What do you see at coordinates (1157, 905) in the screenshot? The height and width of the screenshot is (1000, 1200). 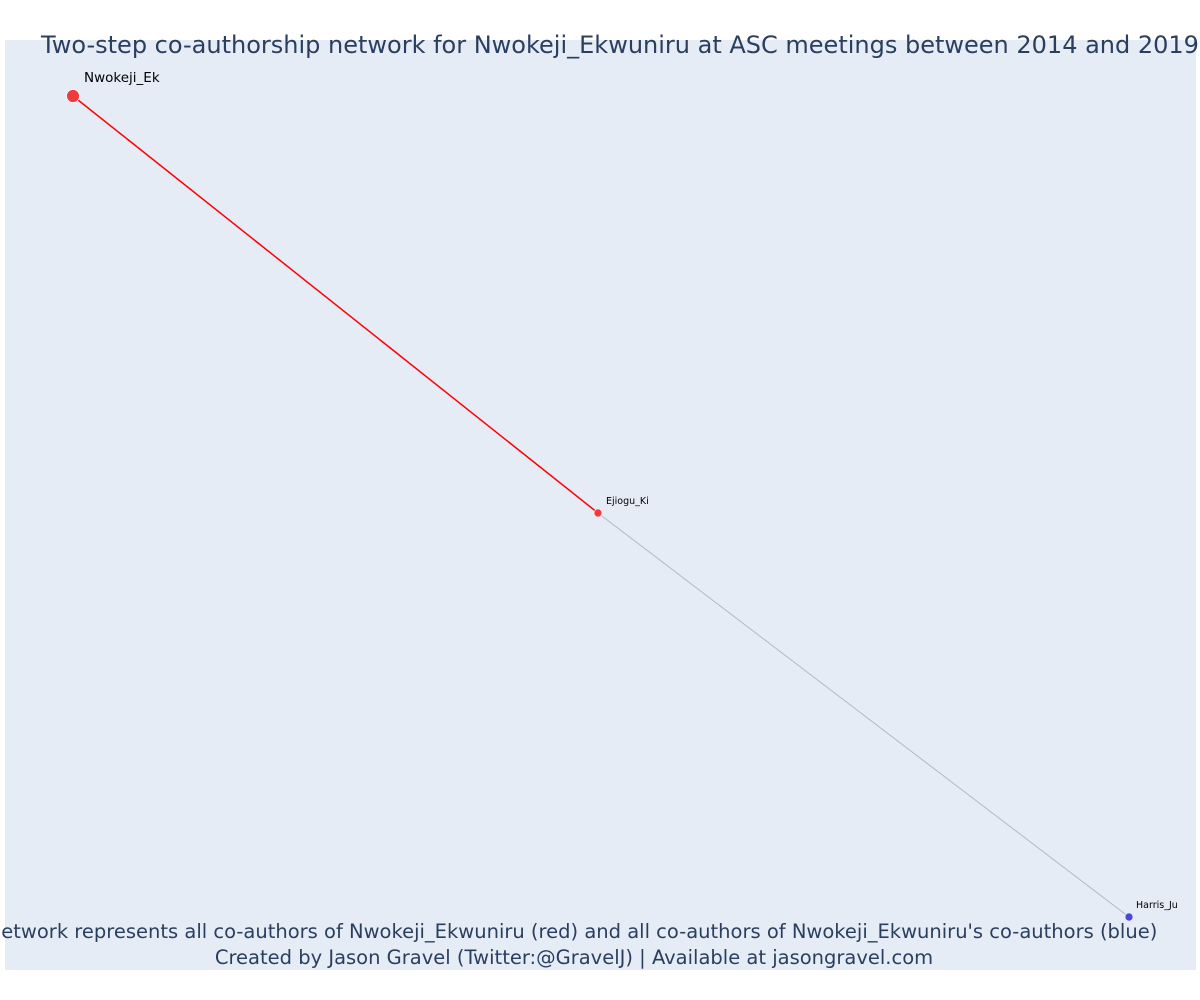 I see `node-label-harris: Harris_Ju` at bounding box center [1157, 905].